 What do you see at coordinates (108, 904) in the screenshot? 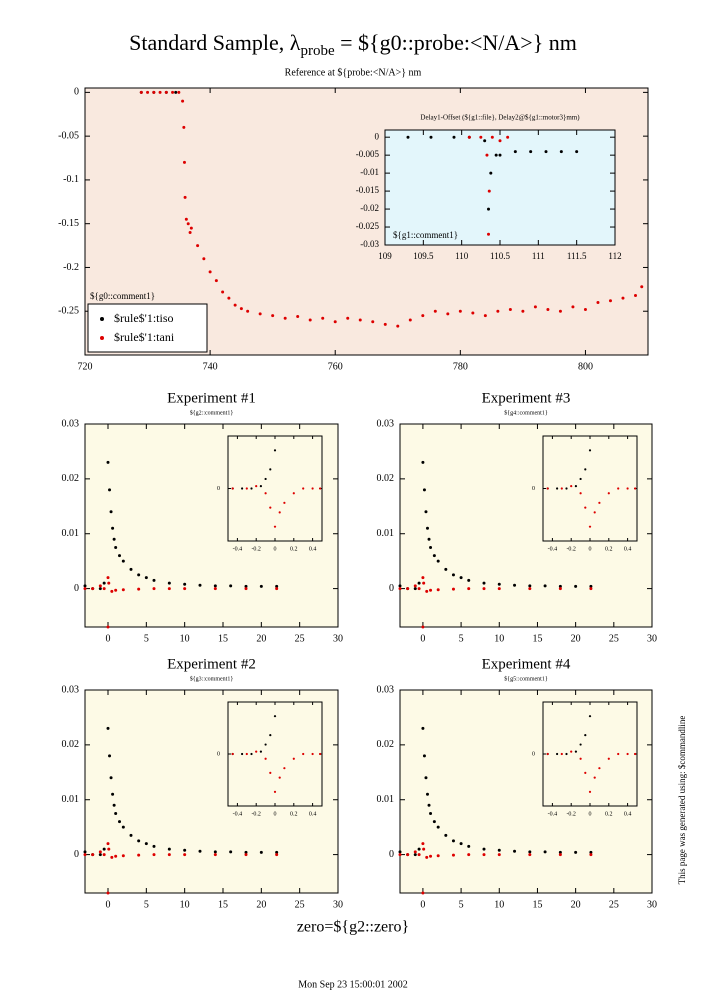
I see `x-tick-label: 0` at bounding box center [108, 904].